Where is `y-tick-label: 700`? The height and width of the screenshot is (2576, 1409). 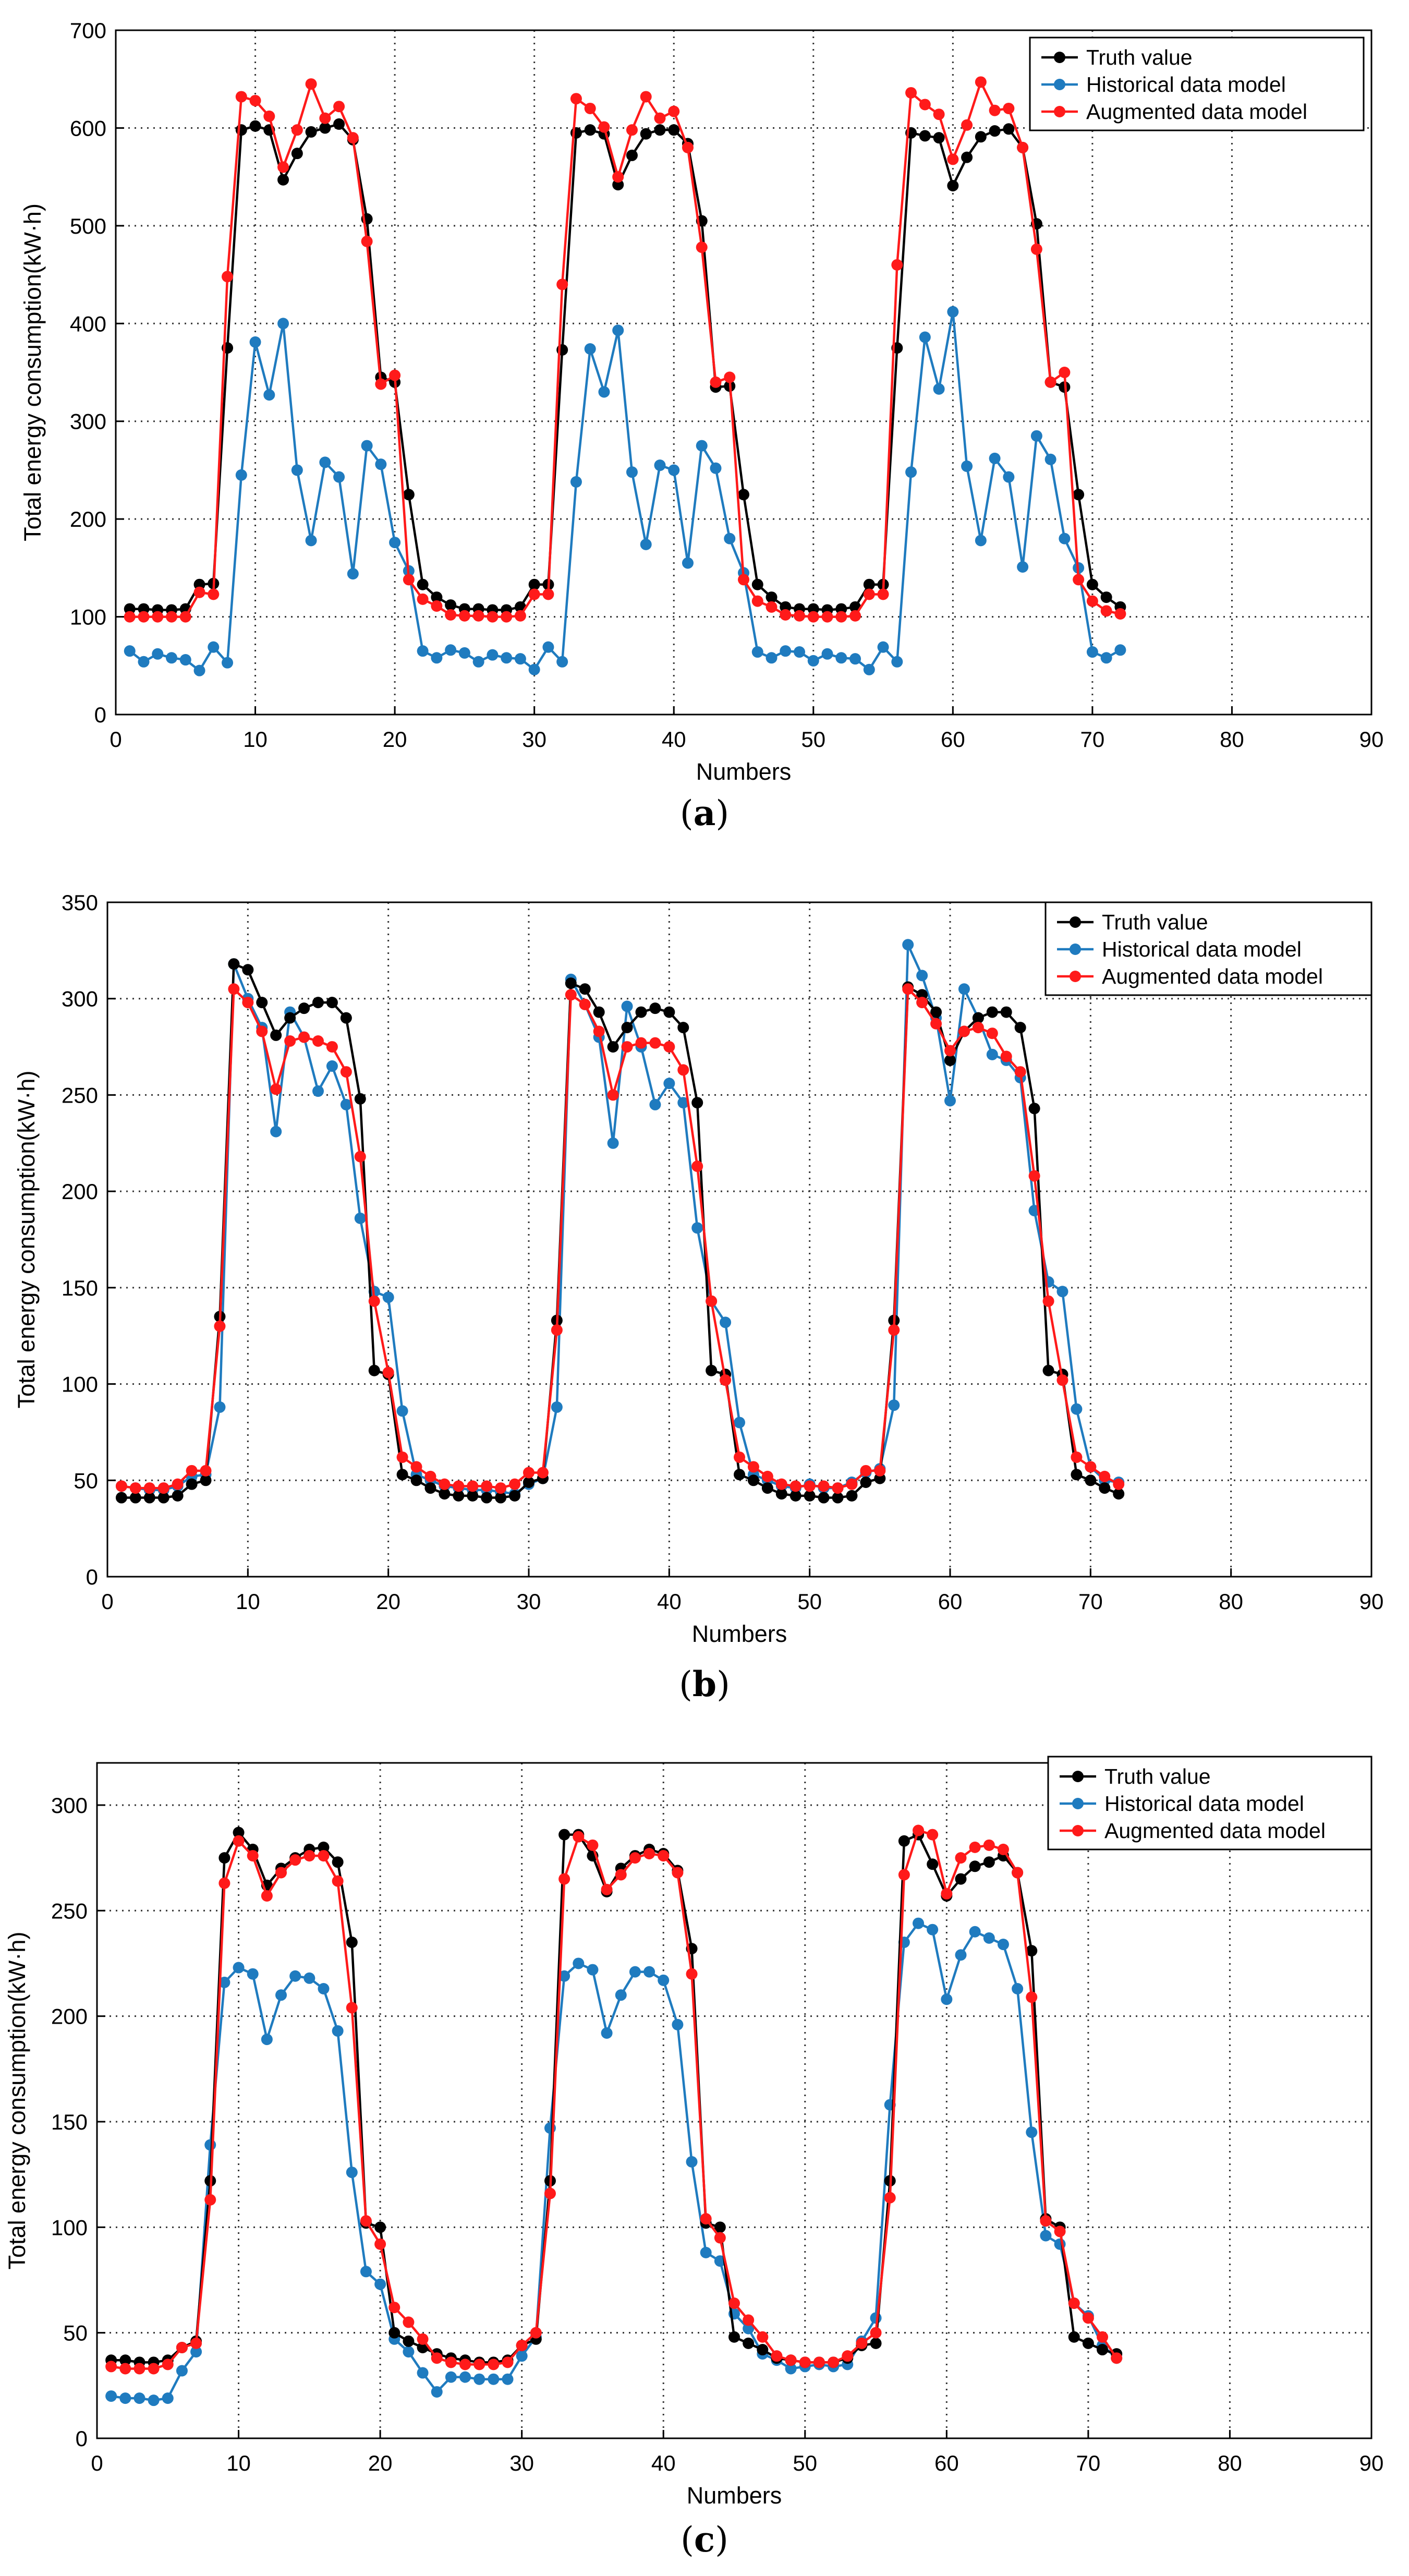
y-tick-label: 700 is located at coordinates (88, 30).